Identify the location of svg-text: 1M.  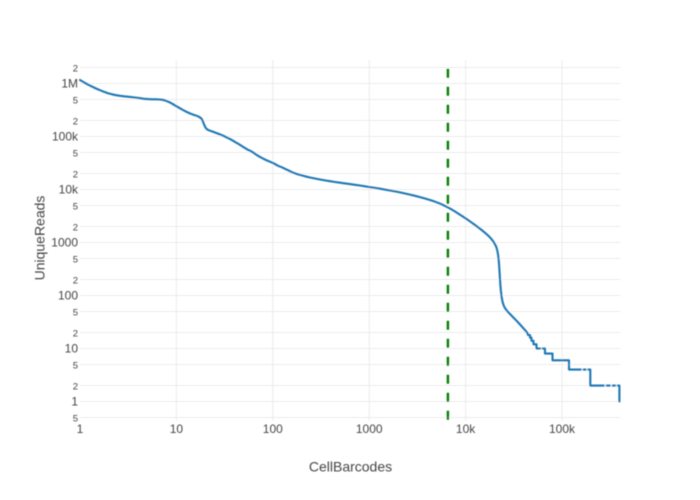
(69, 84).